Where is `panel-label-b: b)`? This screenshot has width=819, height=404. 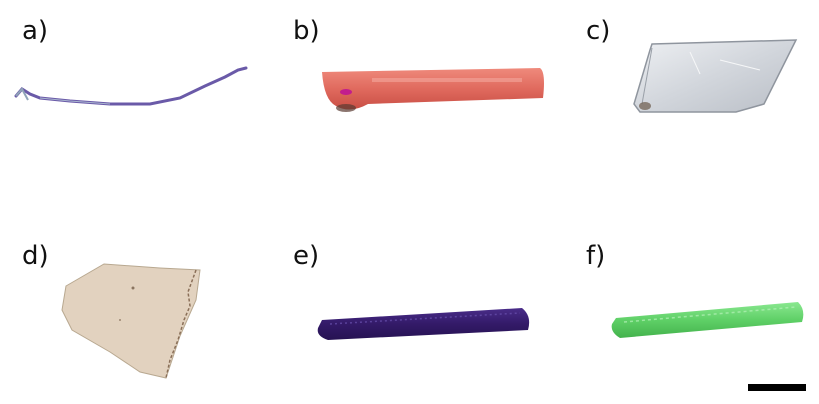 panel-label-b: b) is located at coordinates (306, 31).